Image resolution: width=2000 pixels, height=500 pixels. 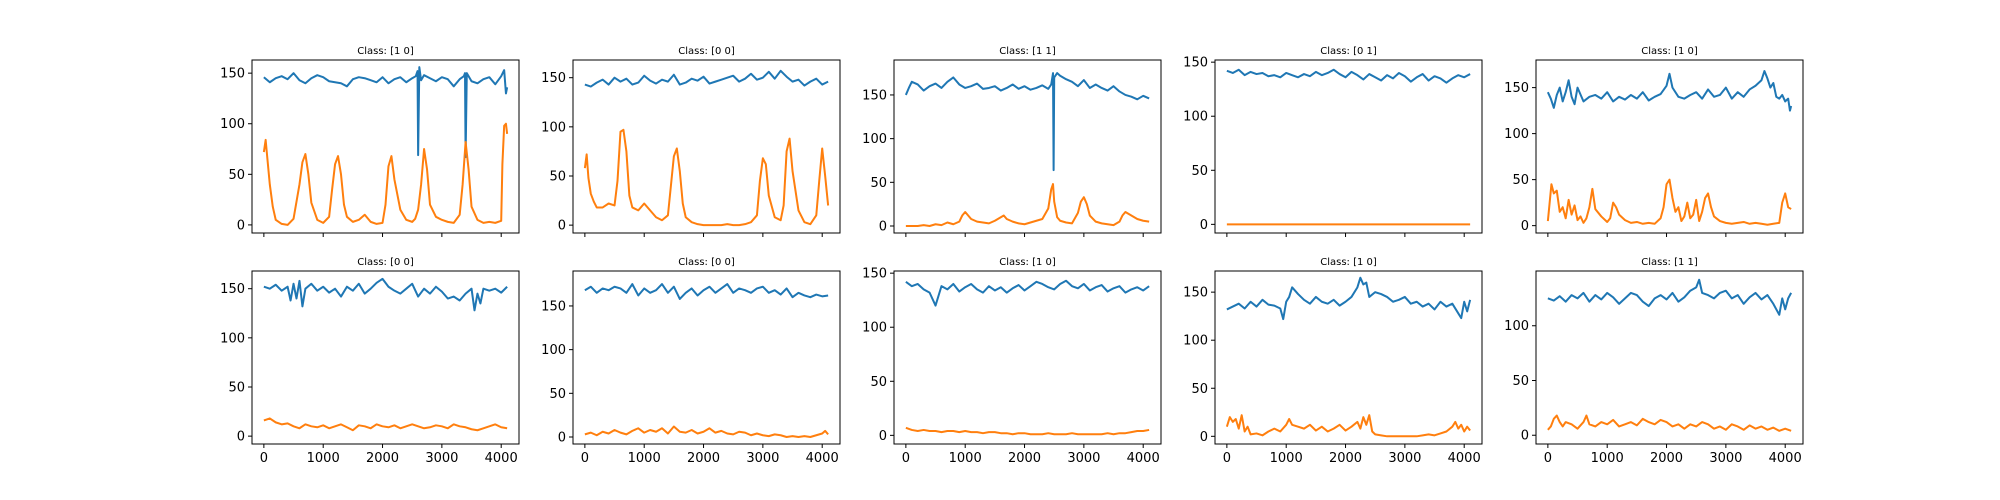 I want to click on chart-5-title: Class: [1 0], so click(x=1669, y=51).